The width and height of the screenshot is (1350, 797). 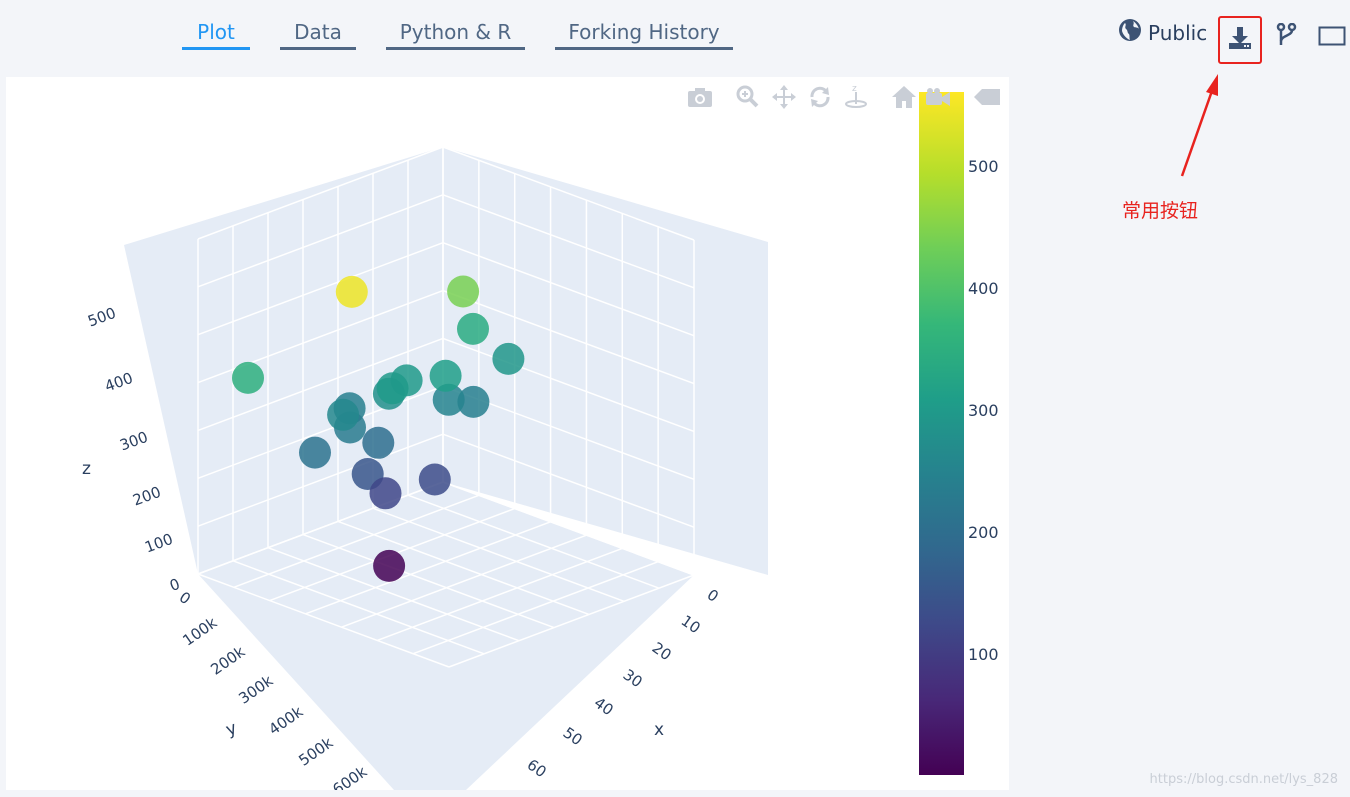 What do you see at coordinates (854, 89) in the screenshot?
I see `svg-text: z` at bounding box center [854, 89].